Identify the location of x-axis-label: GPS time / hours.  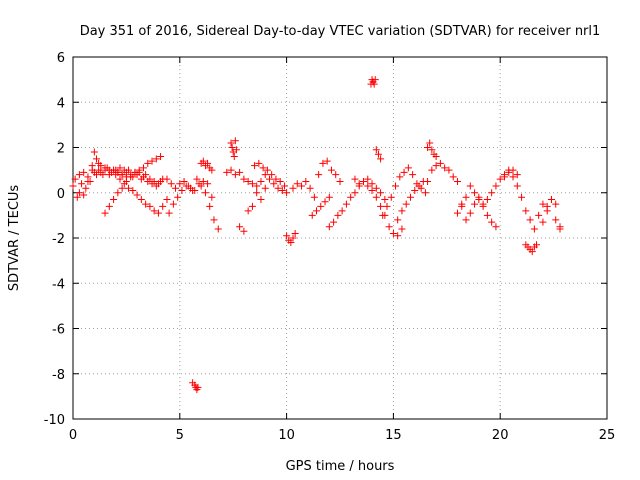
(340, 466).